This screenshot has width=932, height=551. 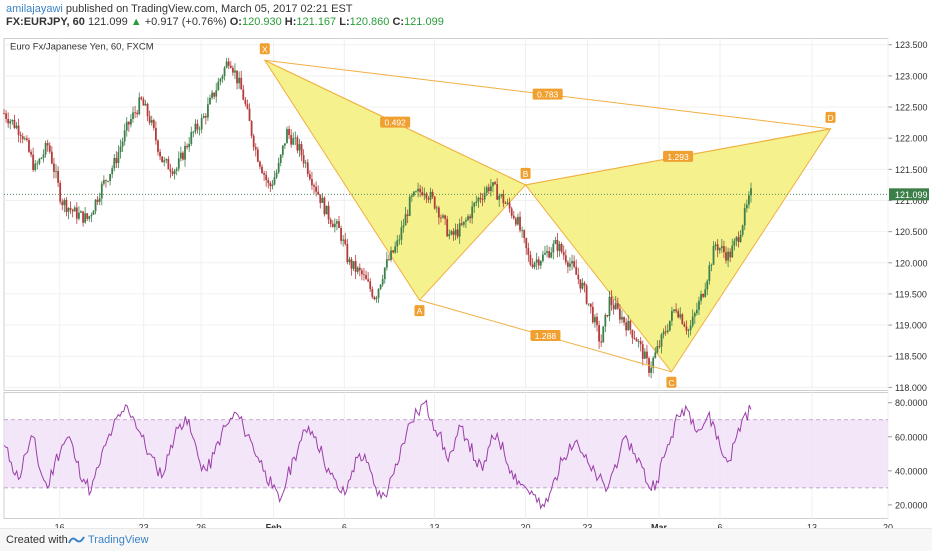 What do you see at coordinates (911, 294) in the screenshot?
I see `price-tick-label: 119.500` at bounding box center [911, 294].